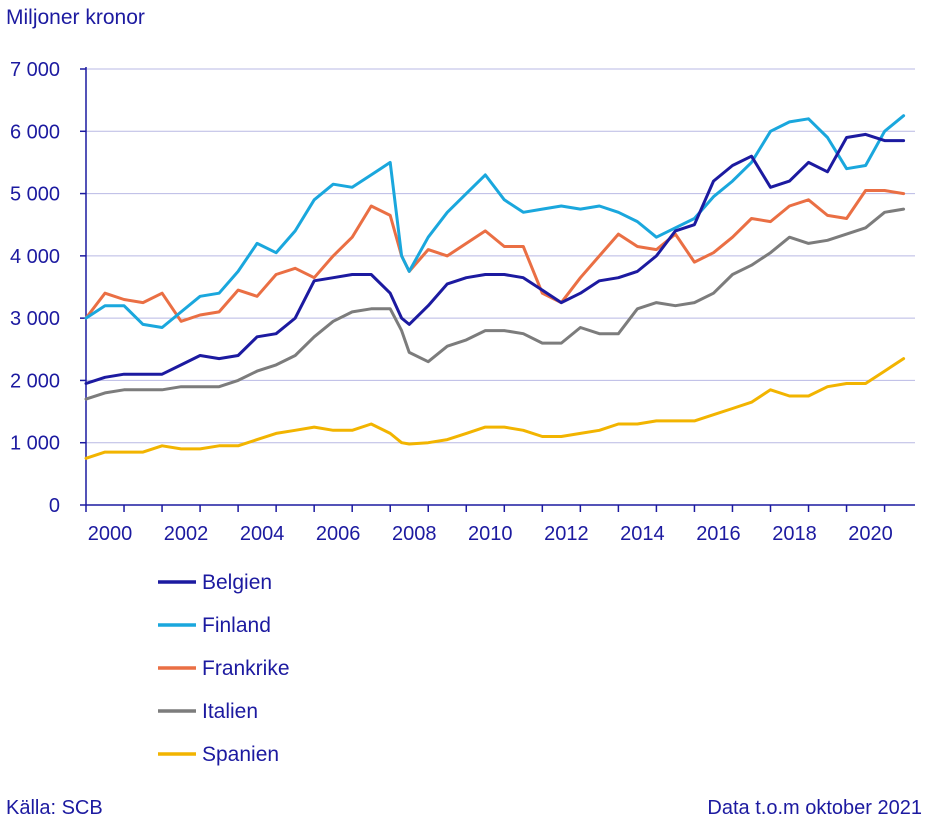 The width and height of the screenshot is (952, 824). What do you see at coordinates (246, 668) in the screenshot?
I see `legend-label-frankrike: Frankrike` at bounding box center [246, 668].